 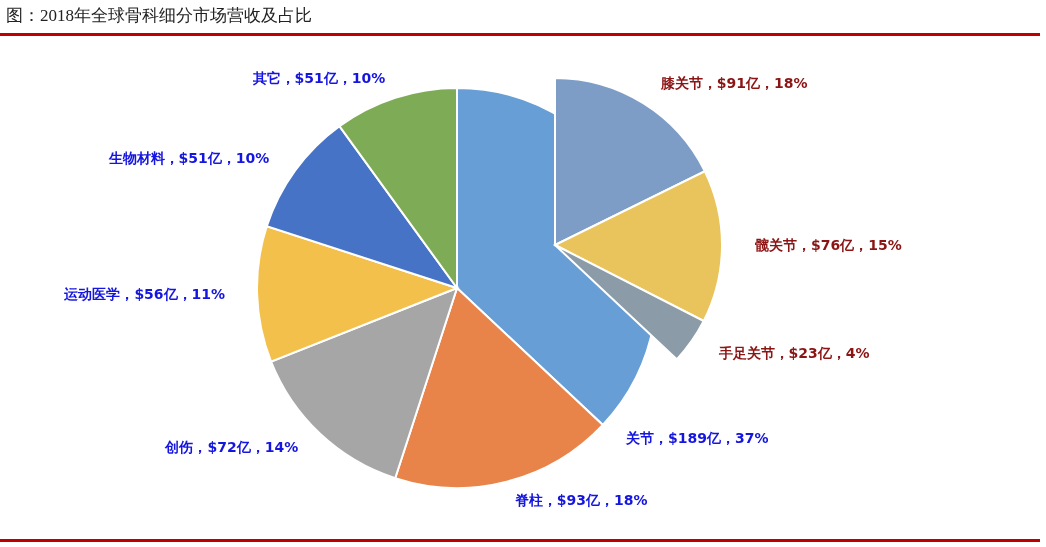 I want to click on chart-title: 图：2018年全球骨科细分市场营收及占比, so click(x=159, y=16).